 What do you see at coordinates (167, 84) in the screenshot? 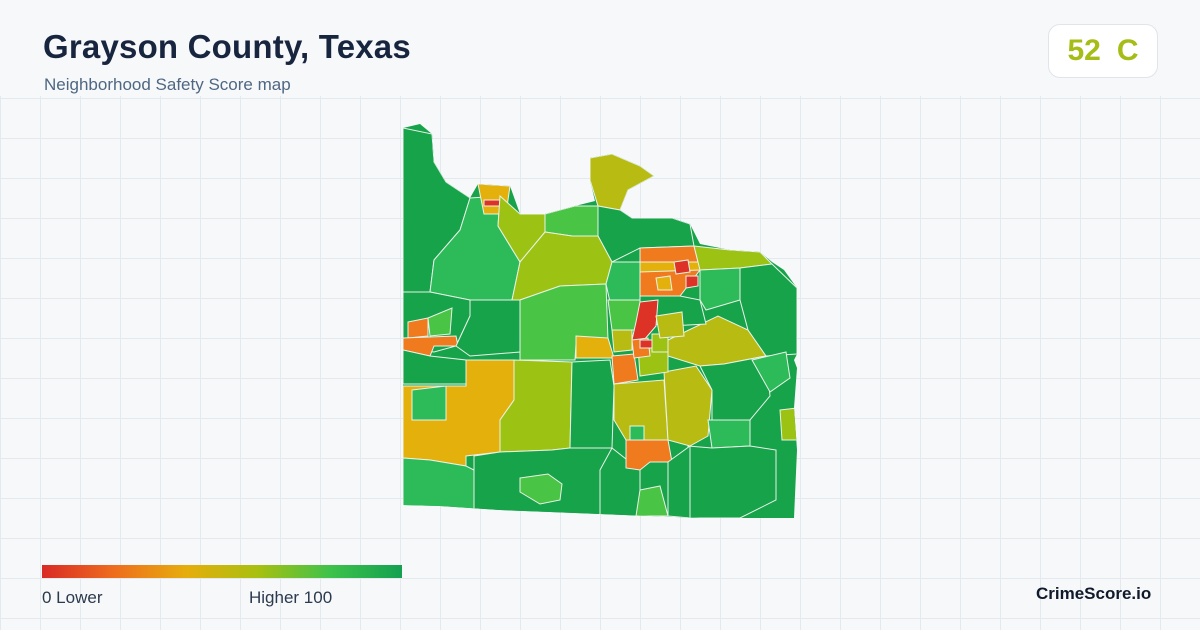
I see `page-subtitle: Neighborhood Safety Score map` at bounding box center [167, 84].